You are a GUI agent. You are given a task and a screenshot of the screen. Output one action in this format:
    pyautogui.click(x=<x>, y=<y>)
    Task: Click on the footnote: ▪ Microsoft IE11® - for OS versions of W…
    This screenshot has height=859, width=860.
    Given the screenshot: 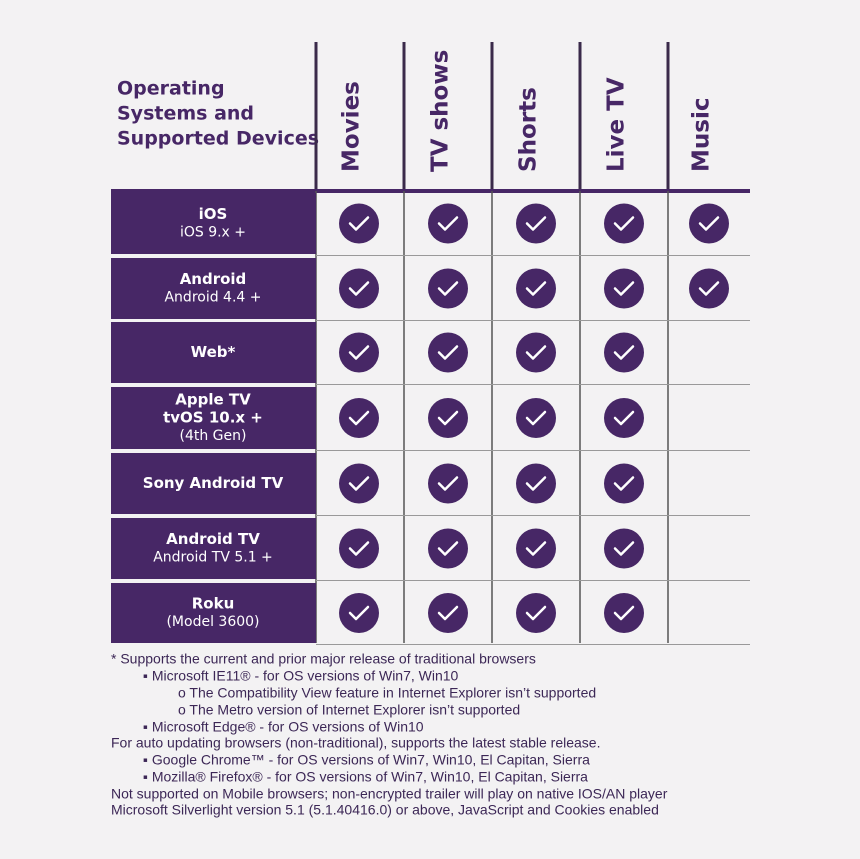 What is the action you would take?
    pyautogui.click(x=301, y=676)
    